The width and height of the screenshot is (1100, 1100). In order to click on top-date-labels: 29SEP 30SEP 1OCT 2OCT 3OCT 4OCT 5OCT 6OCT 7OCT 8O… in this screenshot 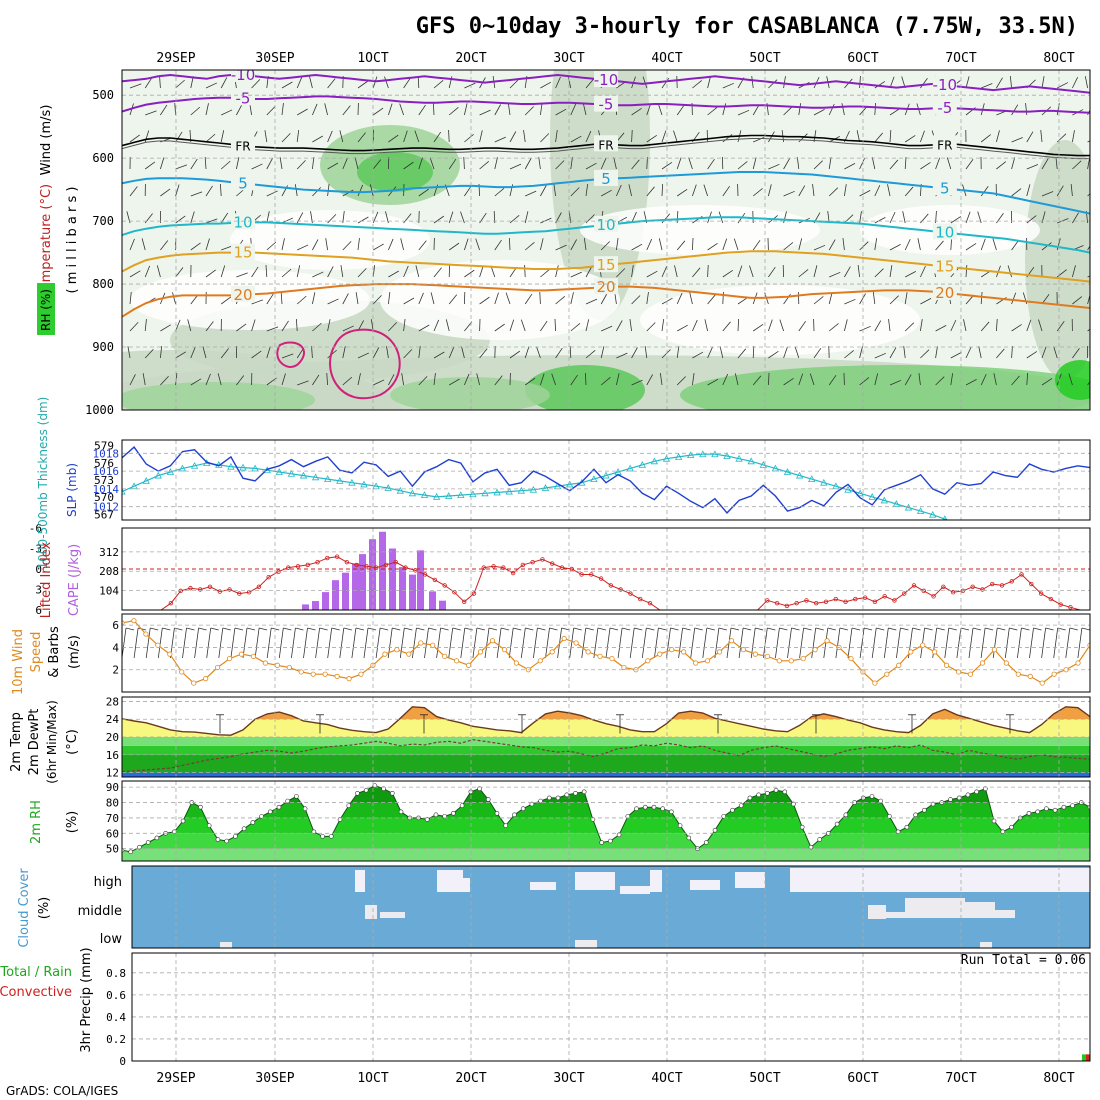, I will do `click(615, 58)`.